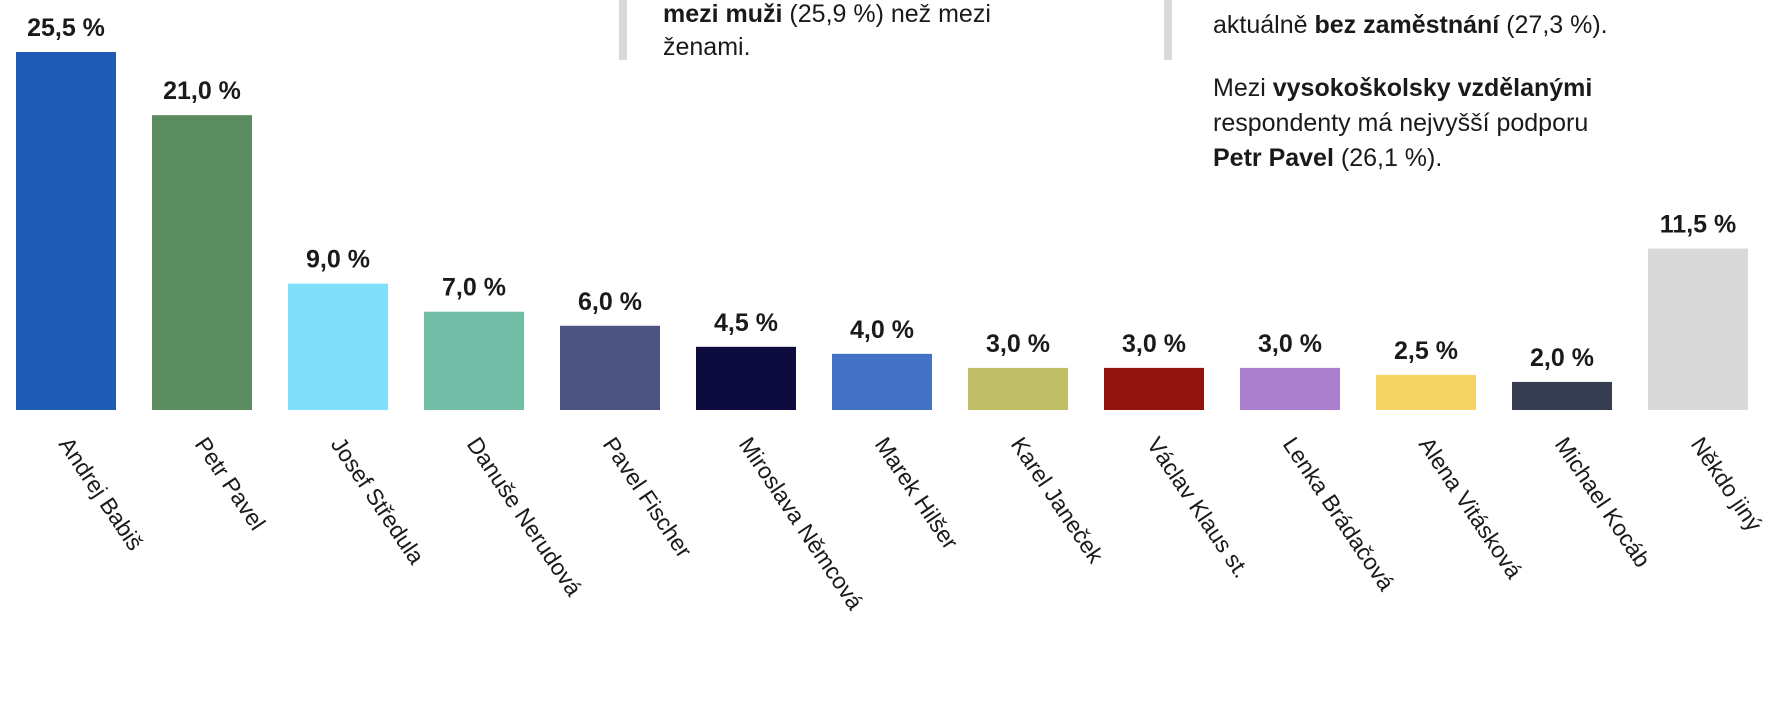 This screenshot has width=1778, height=721. I want to click on annotation-text: Petr Pavel, so click(1273, 158).